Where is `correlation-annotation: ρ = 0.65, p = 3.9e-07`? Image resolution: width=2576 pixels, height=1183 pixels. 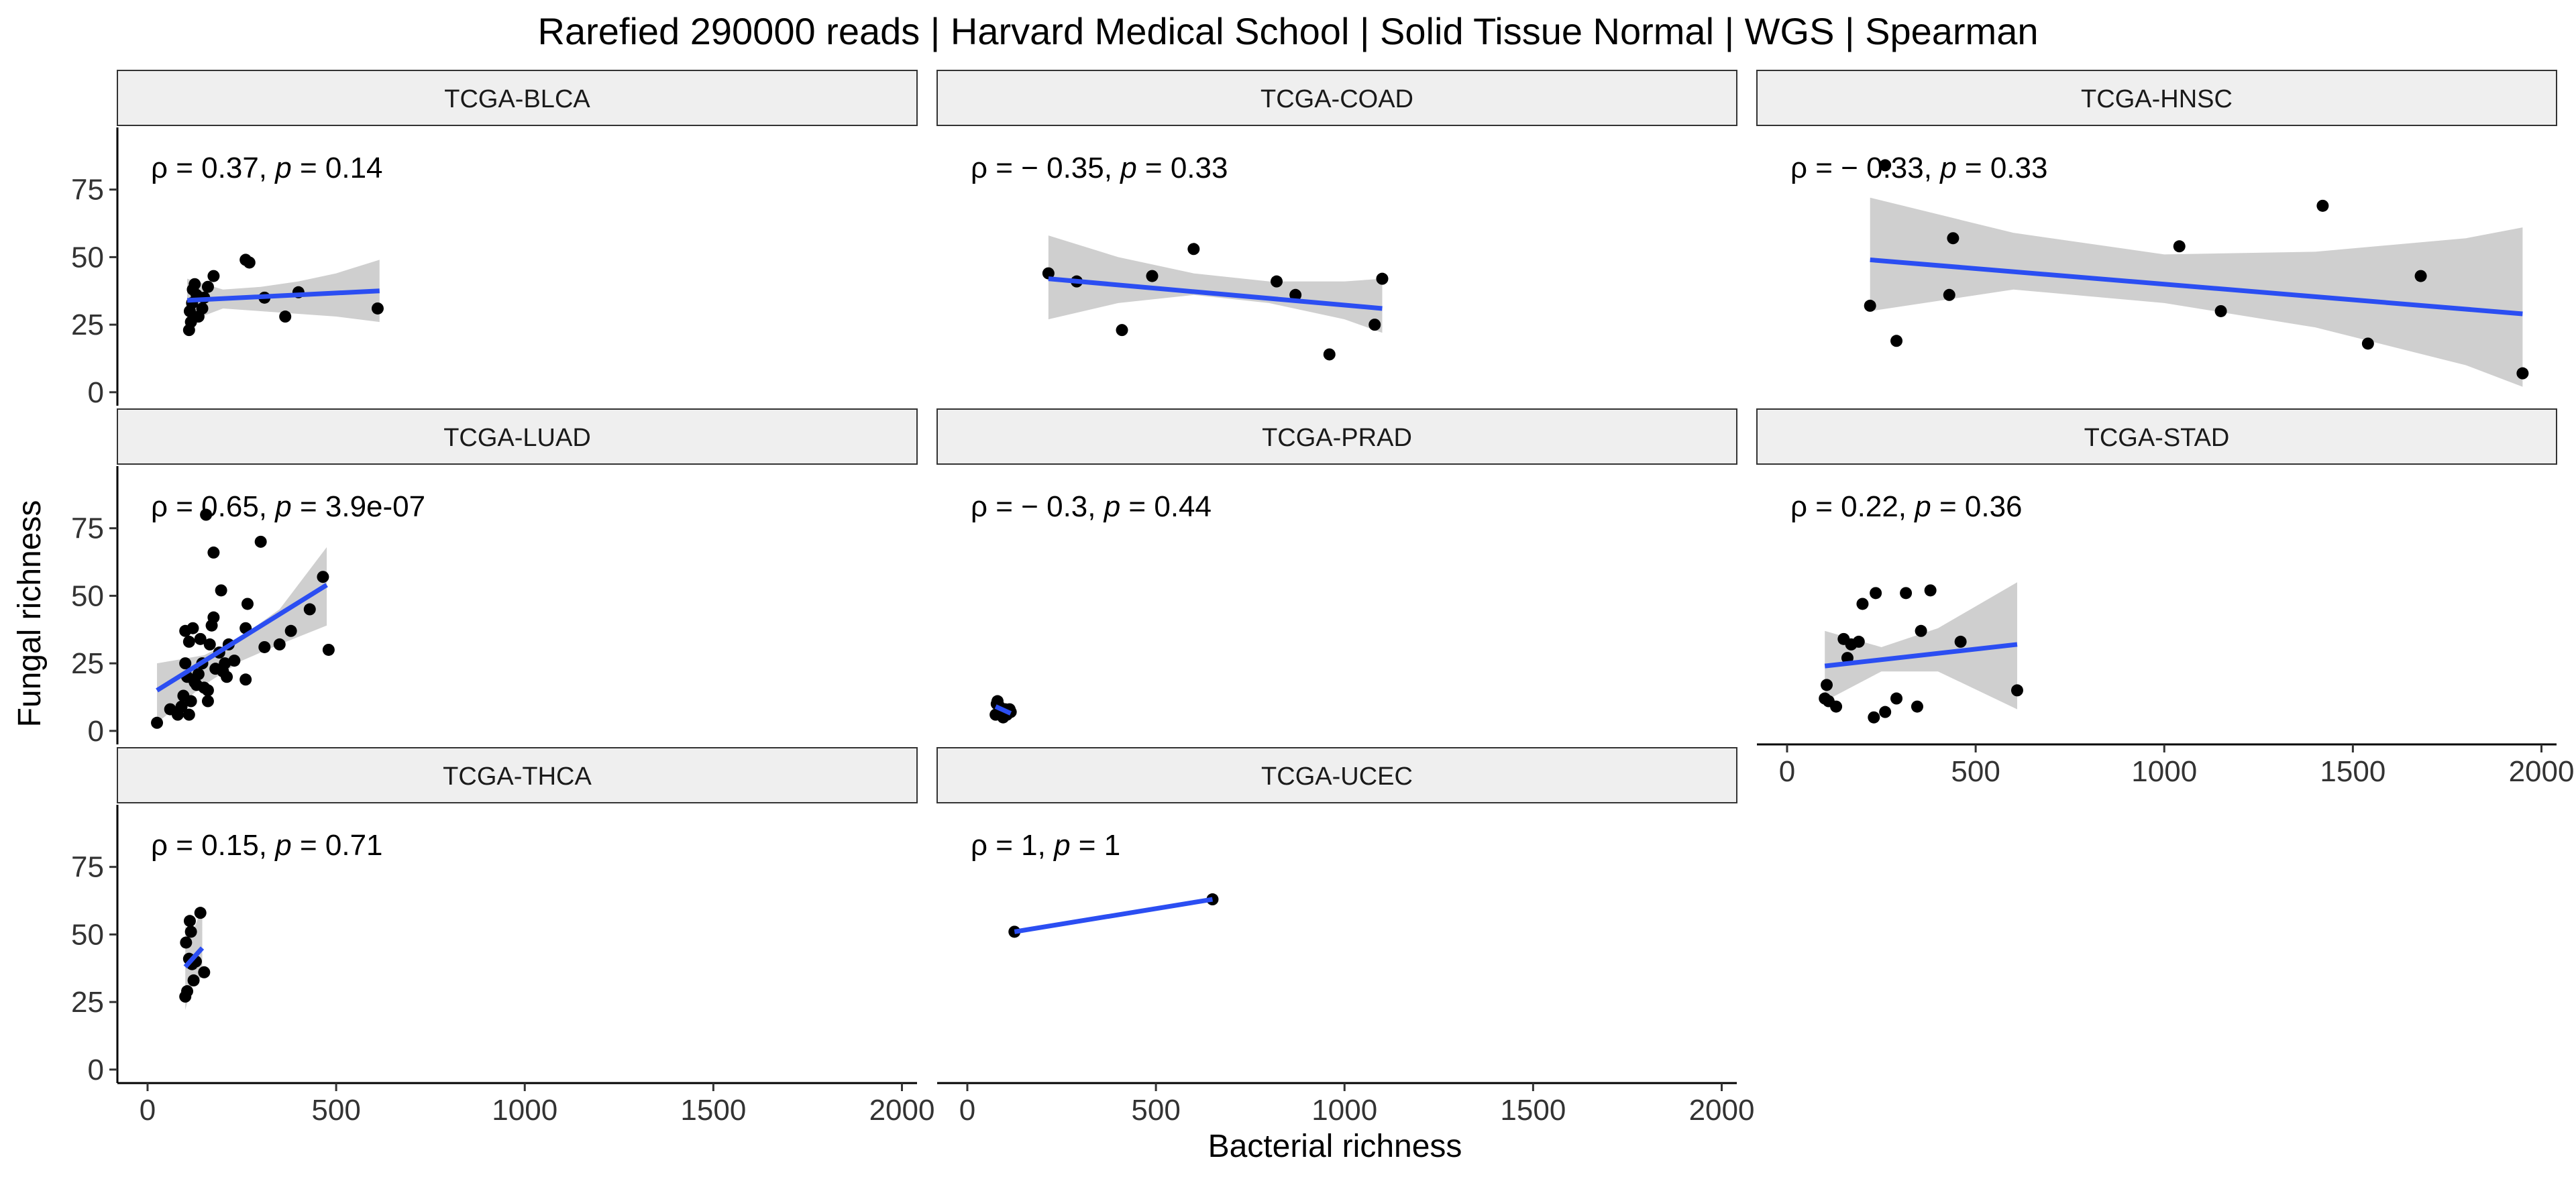 correlation-annotation: ρ = 0.65, p = 3.9e-07 is located at coordinates (288, 506).